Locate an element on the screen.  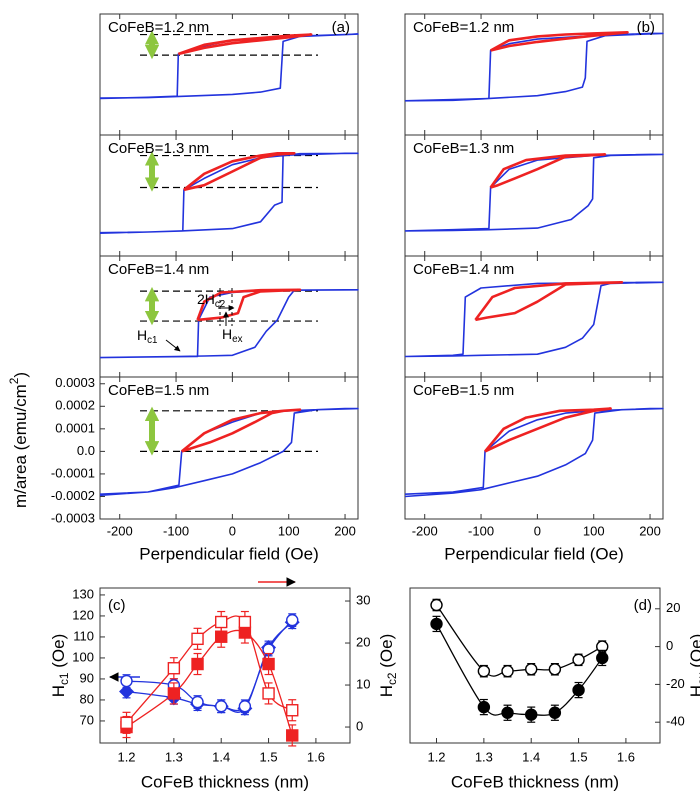
annotation-arrow is located at coordinates (173, 345).